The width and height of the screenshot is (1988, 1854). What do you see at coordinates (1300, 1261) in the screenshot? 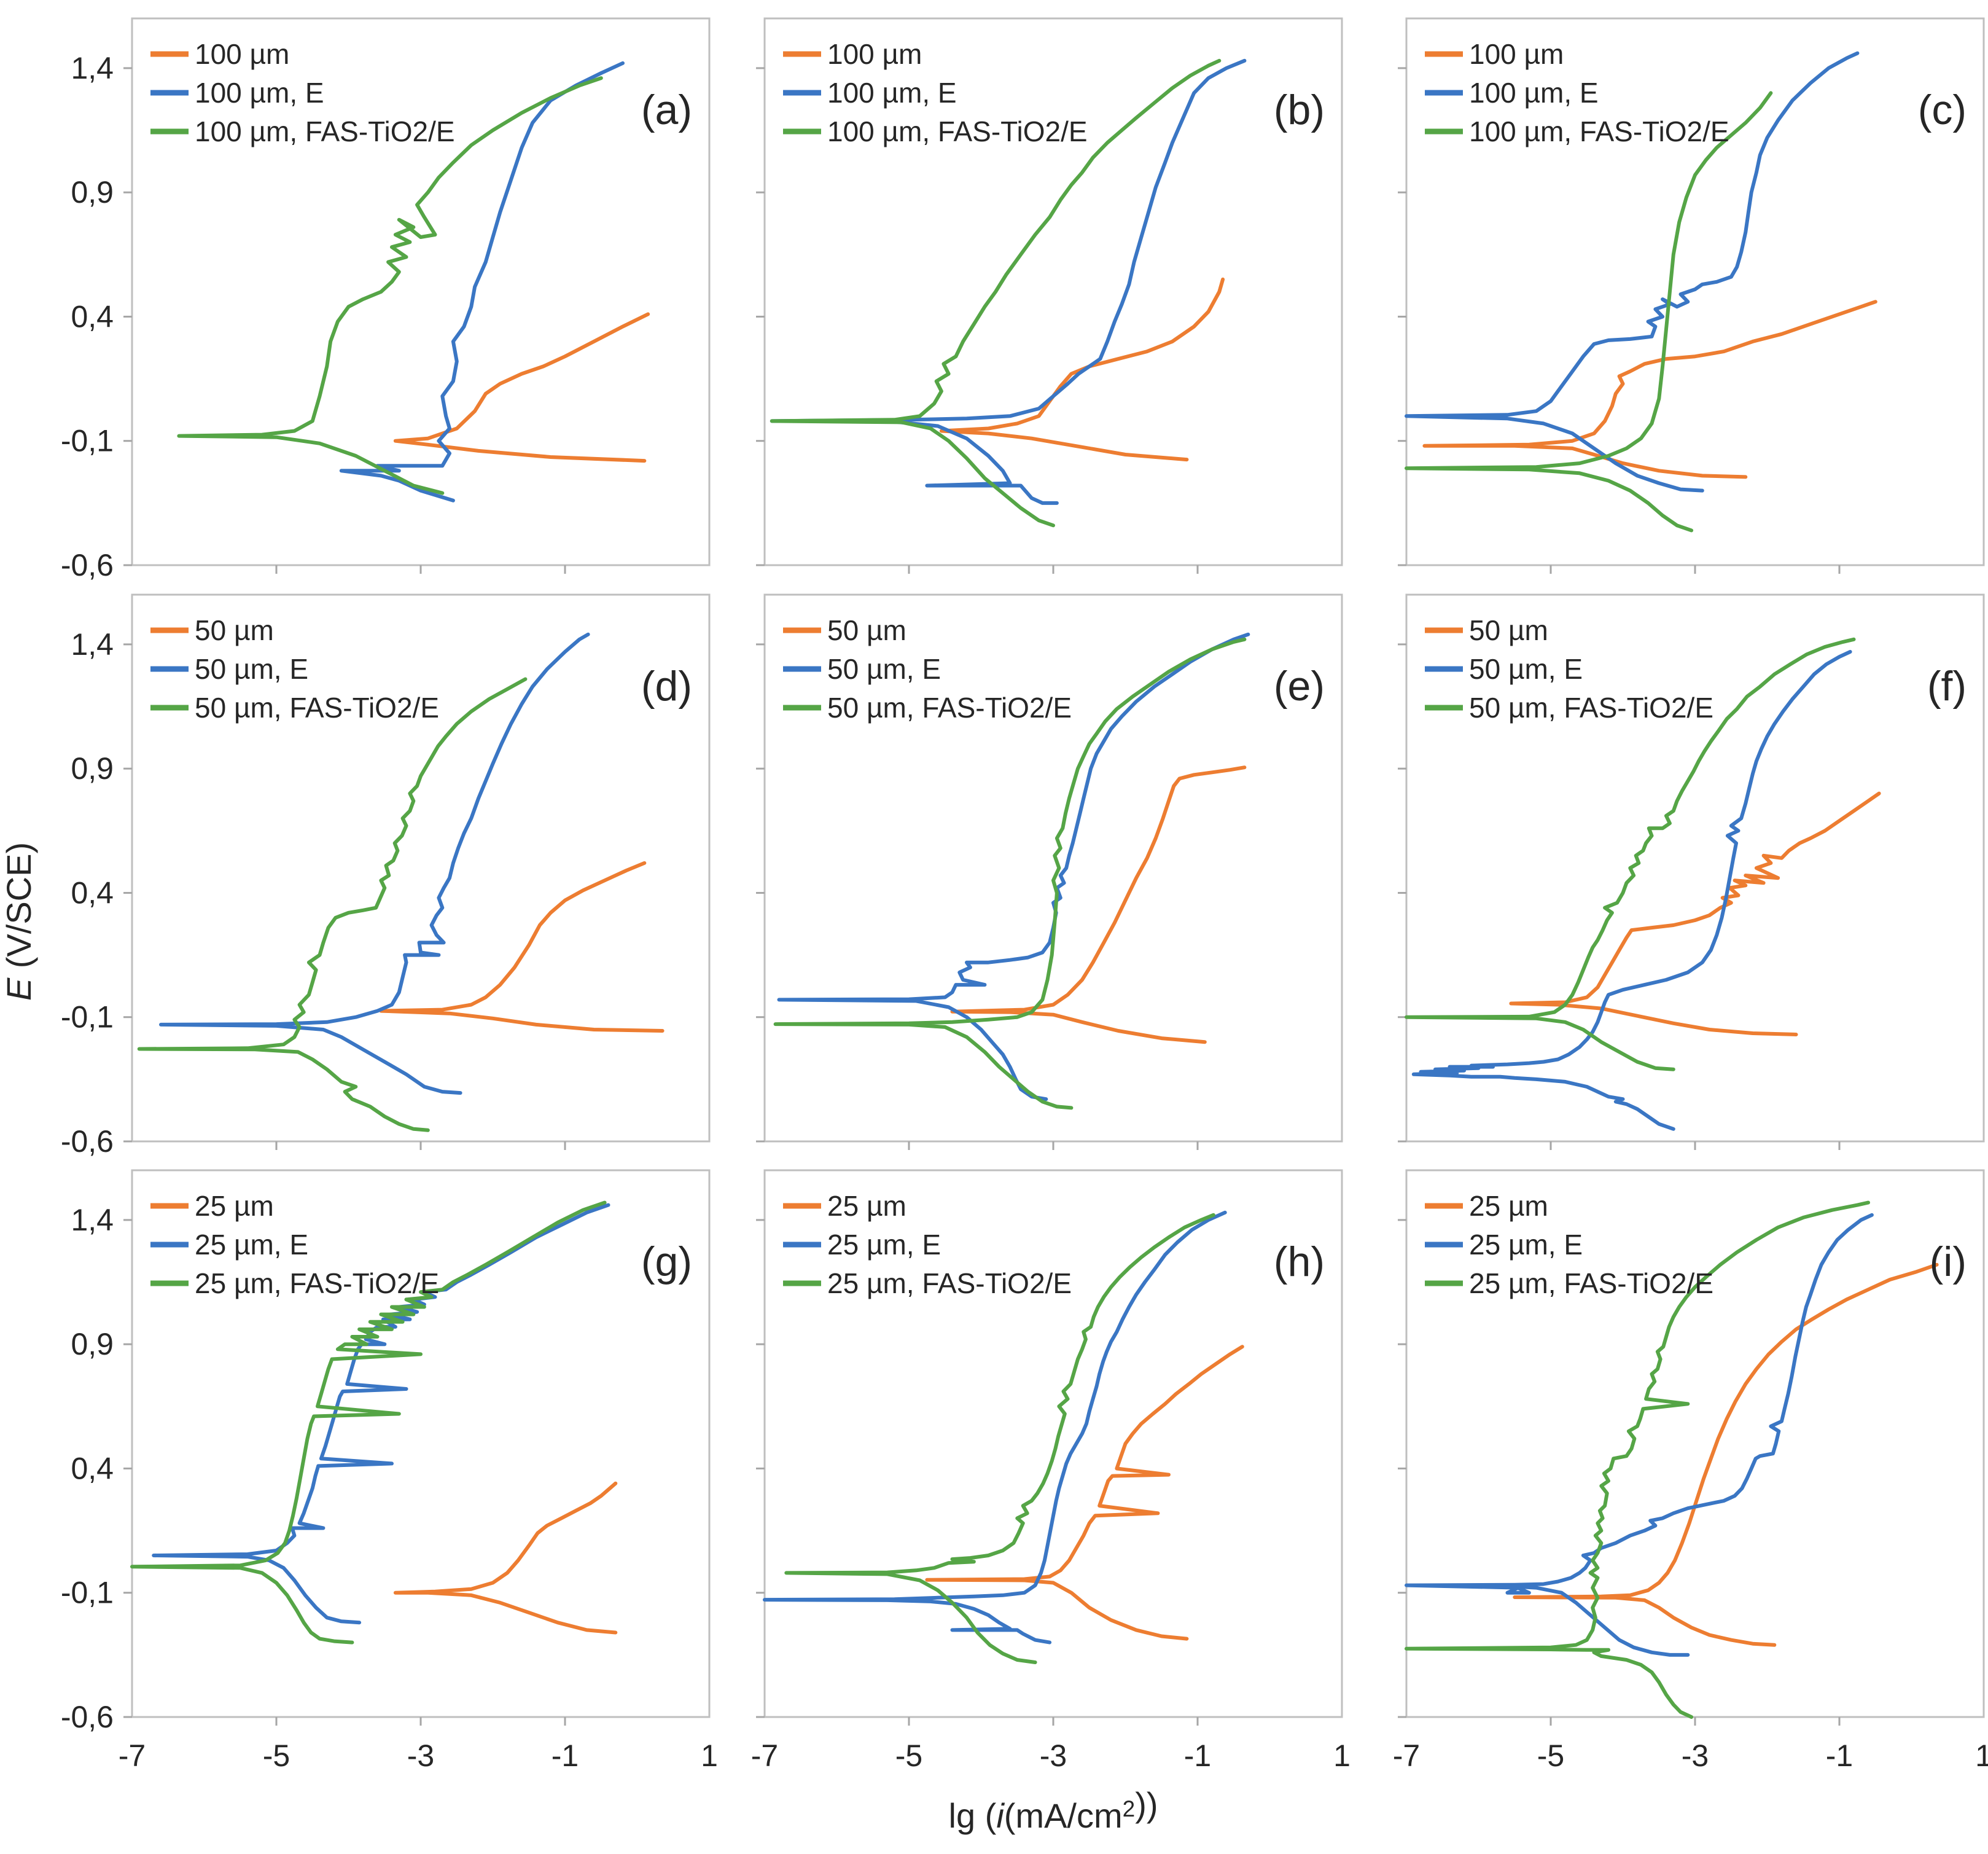
I see `panel-letter: (h)` at bounding box center [1300, 1261].